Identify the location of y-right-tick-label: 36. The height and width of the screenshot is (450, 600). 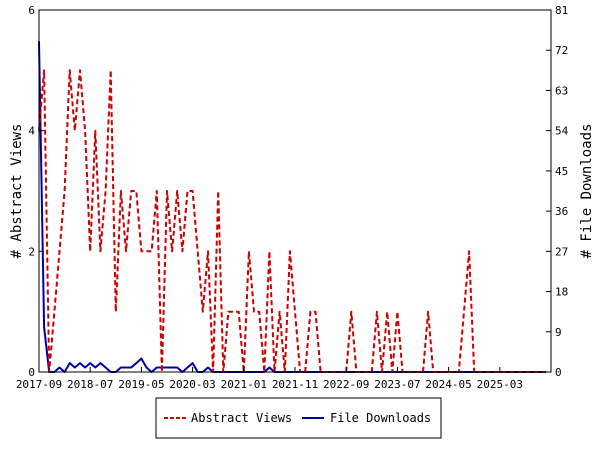
(561, 211).